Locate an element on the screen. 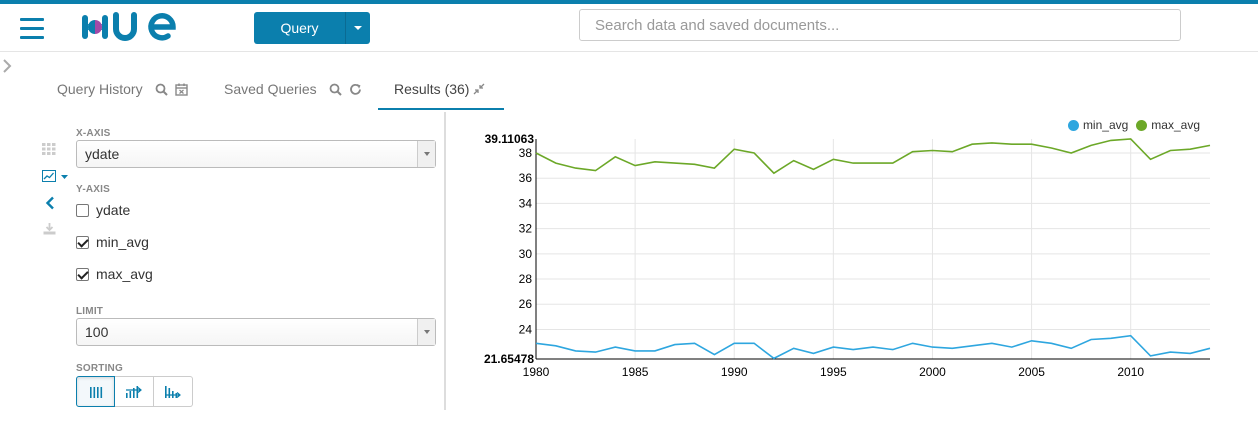 The image size is (1258, 443). hamburger-menu-icon is located at coordinates (32, 29).